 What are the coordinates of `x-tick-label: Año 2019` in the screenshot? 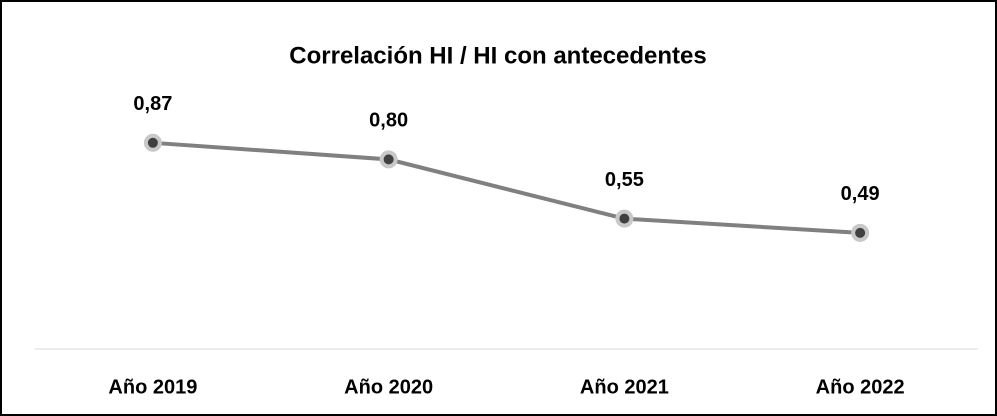 It's located at (152, 387).